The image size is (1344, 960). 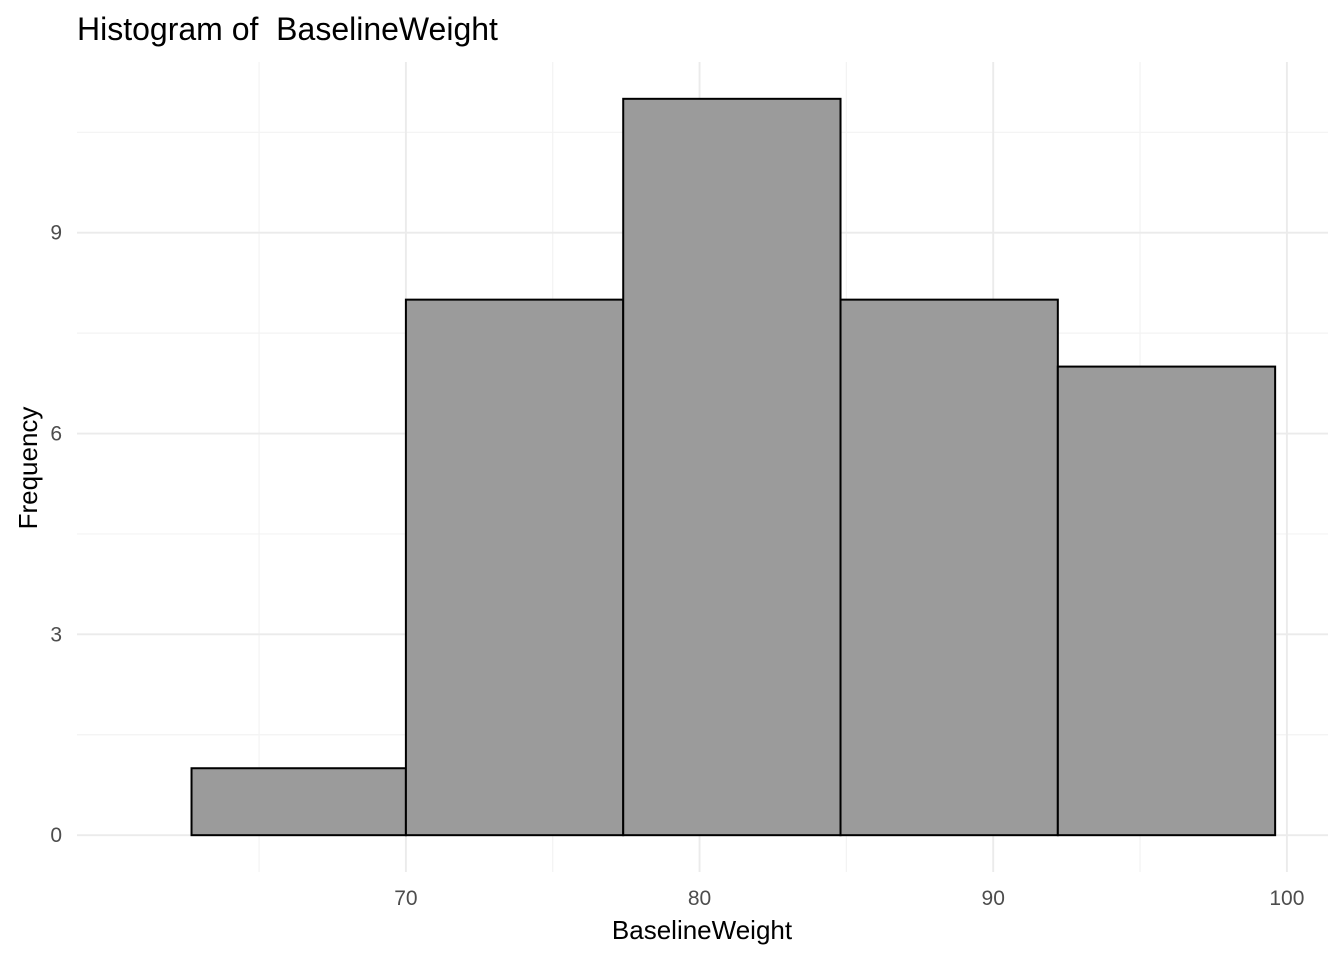 I want to click on y-axis-tick-labels: 0 3 6 9, so click(x=56, y=534).